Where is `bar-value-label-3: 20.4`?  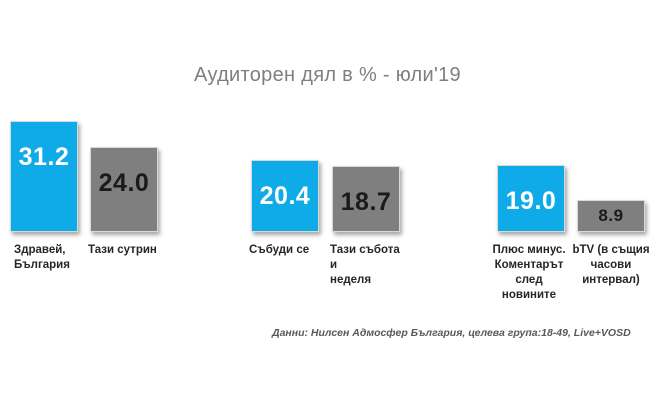
bar-value-label-3: 20.4 is located at coordinates (285, 195).